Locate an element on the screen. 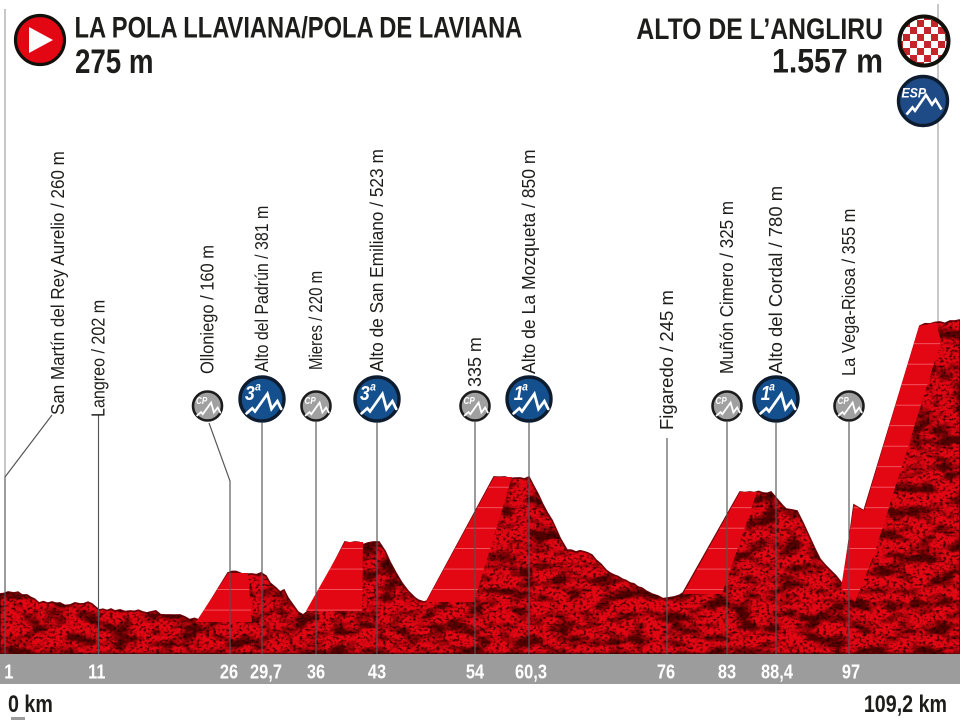  svg-text: 54 is located at coordinates (475, 671).